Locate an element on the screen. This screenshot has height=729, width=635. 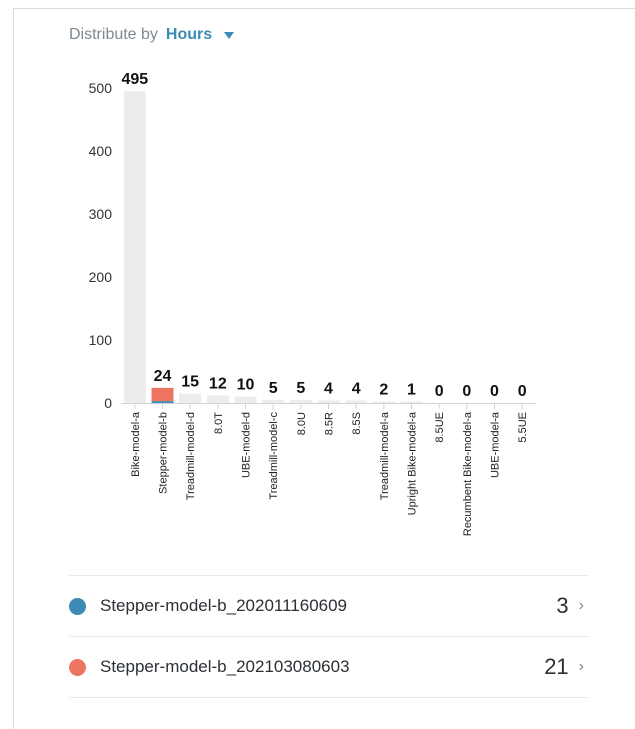
y-tick-label: 400 is located at coordinates (101, 151).